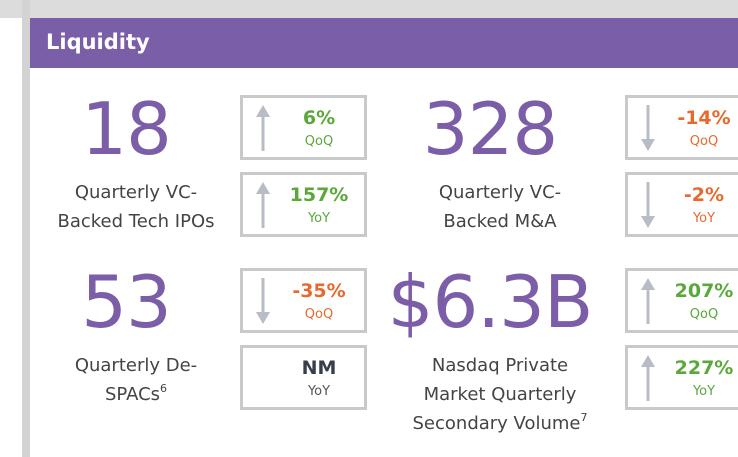 This screenshot has height=457, width=738. Describe the element at coordinates (26, 228) in the screenshot. I see `left-bar` at that location.